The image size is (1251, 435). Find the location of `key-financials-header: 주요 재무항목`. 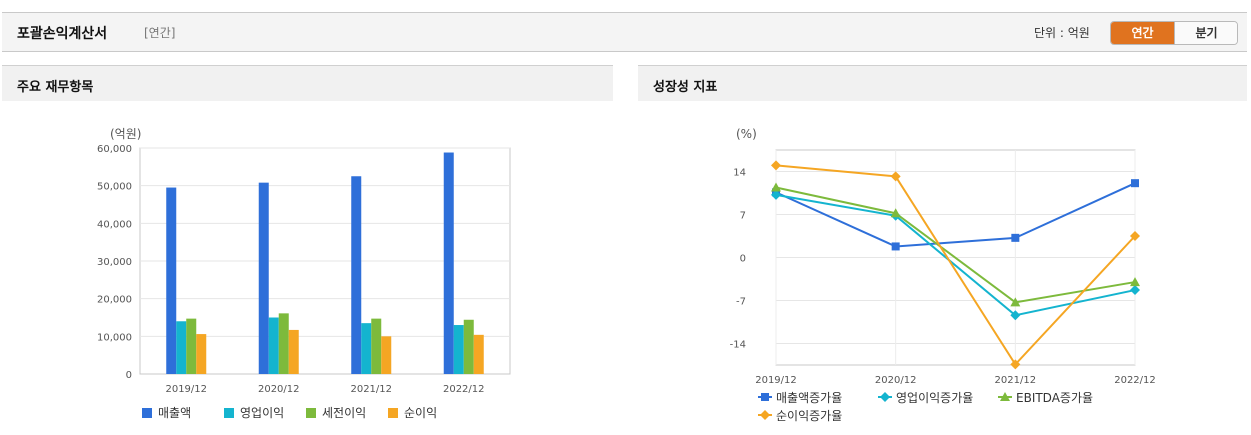

key-financials-header: 주요 재무항목 is located at coordinates (307, 83).